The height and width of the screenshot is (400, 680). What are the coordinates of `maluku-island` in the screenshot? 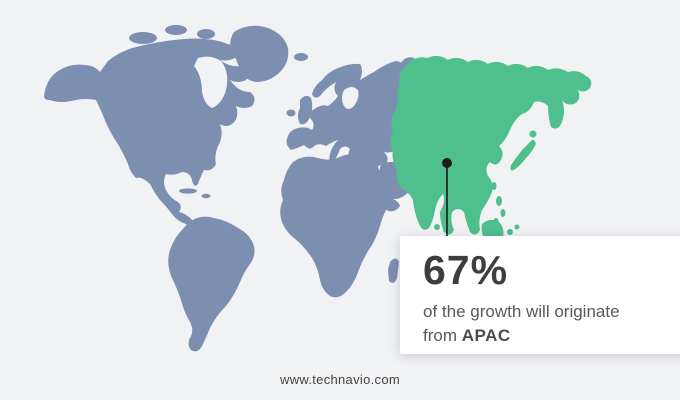 It's located at (517, 227).